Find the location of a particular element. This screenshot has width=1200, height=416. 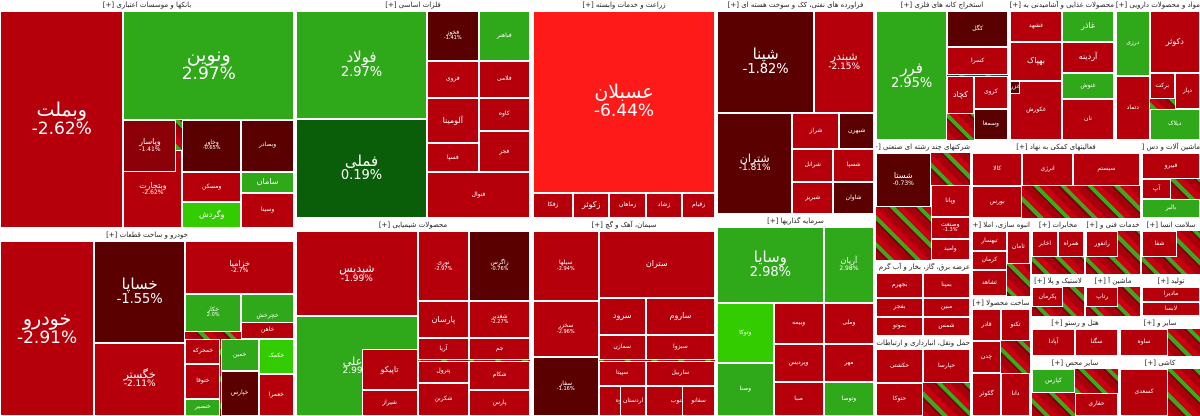

stock-tile-تکنو: تکنو is located at coordinates (1015, 325).